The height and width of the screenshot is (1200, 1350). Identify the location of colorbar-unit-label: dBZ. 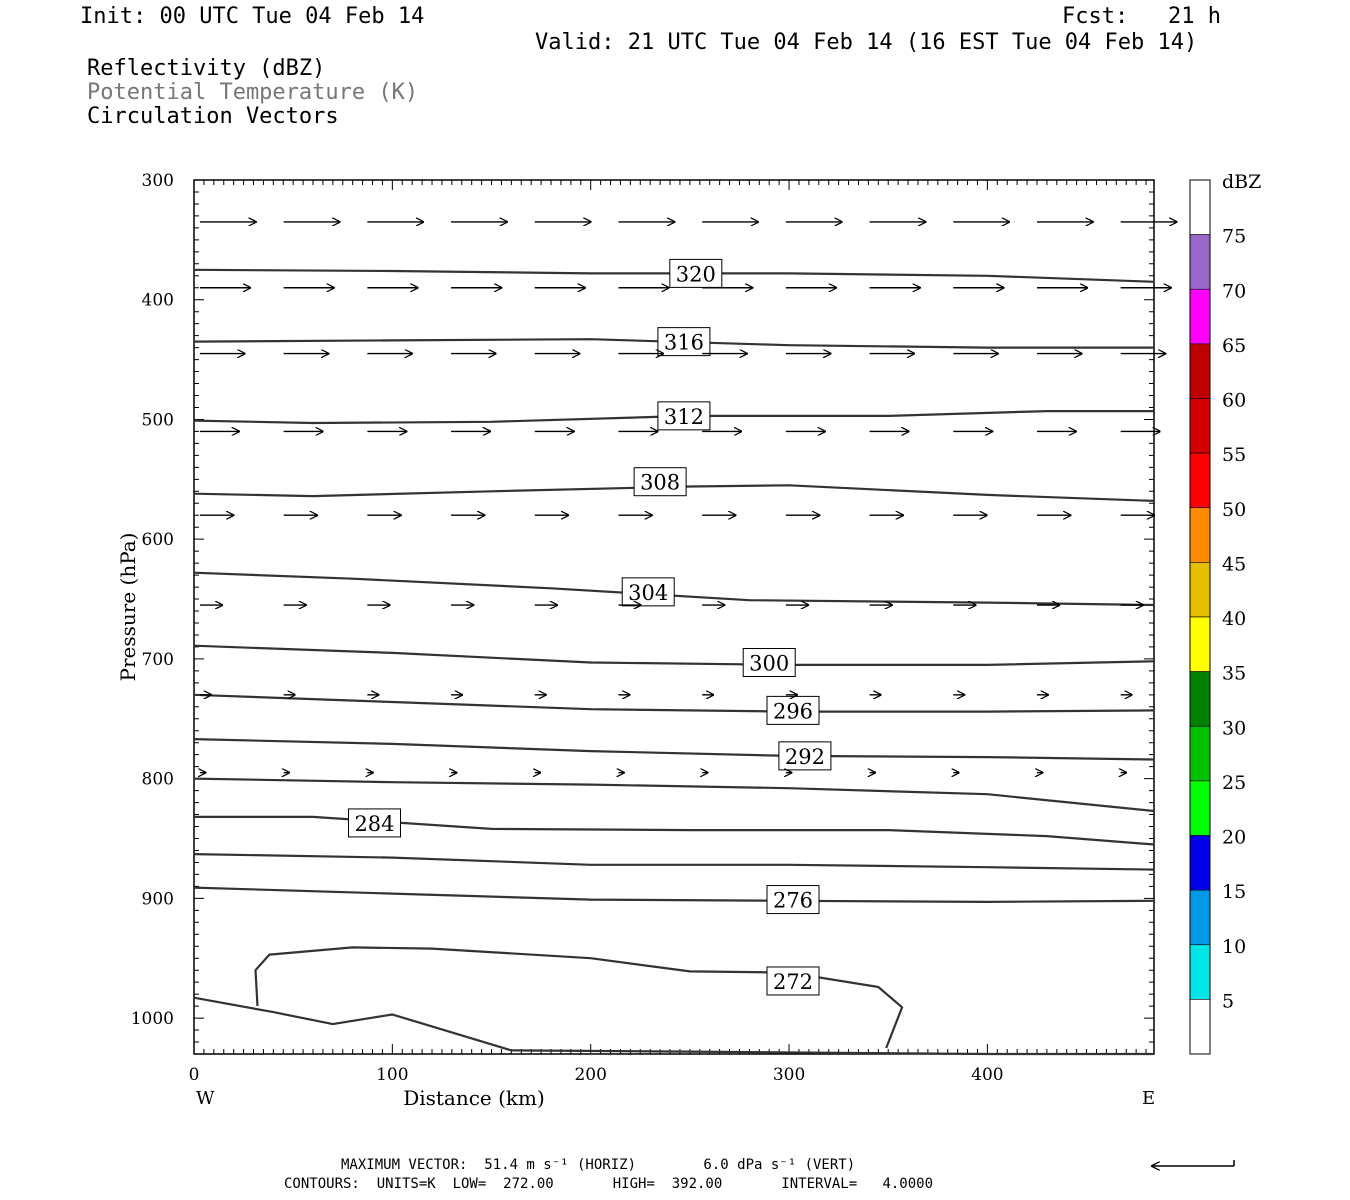
(1241, 182).